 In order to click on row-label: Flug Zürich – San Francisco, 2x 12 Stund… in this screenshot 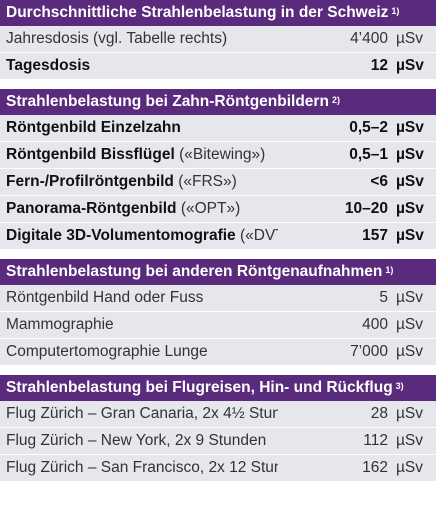, I will do `click(142, 467)`.